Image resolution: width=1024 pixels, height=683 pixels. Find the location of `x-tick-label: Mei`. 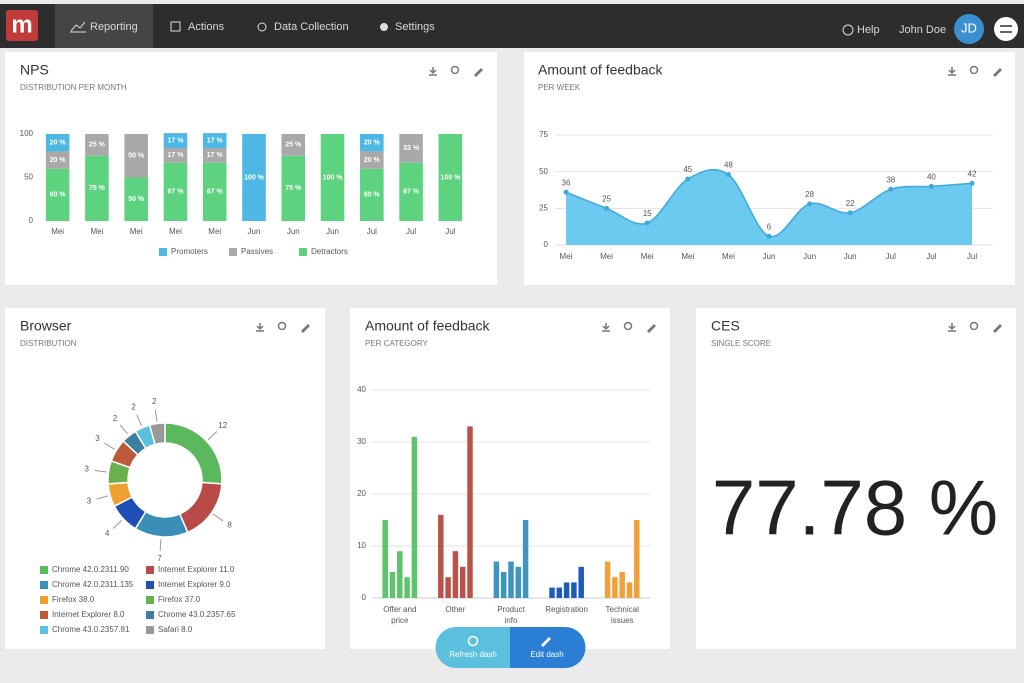

x-tick-label: Mei is located at coordinates (136, 231).